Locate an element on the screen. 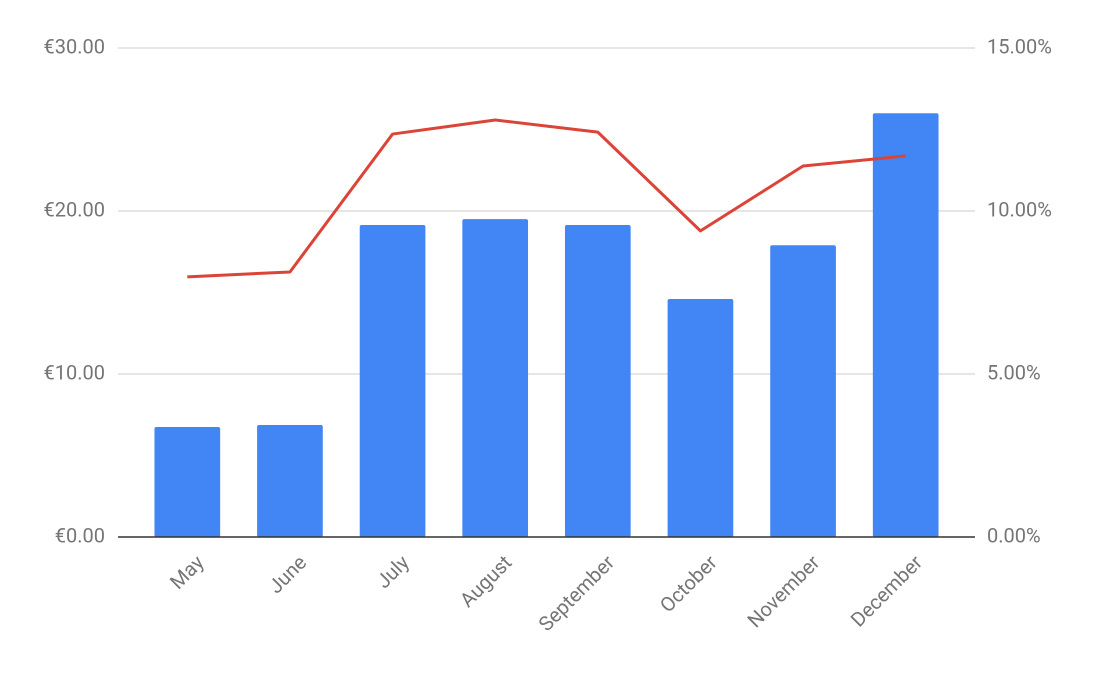 This screenshot has height=676, width=1096. x-tick-label: May is located at coordinates (187, 572).